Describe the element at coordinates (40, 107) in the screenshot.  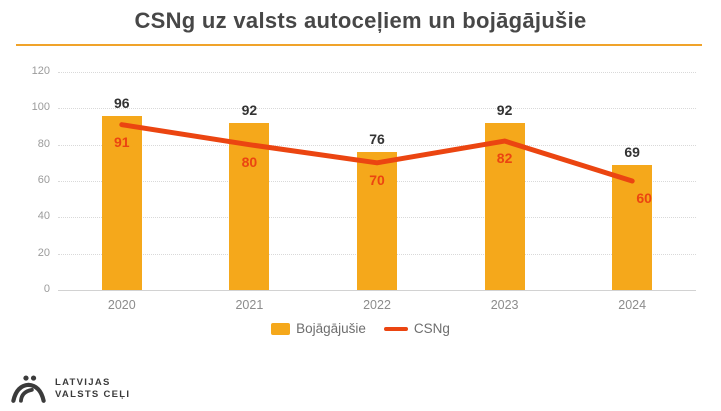
I see `y-axis-tick-100: 100` at that location.